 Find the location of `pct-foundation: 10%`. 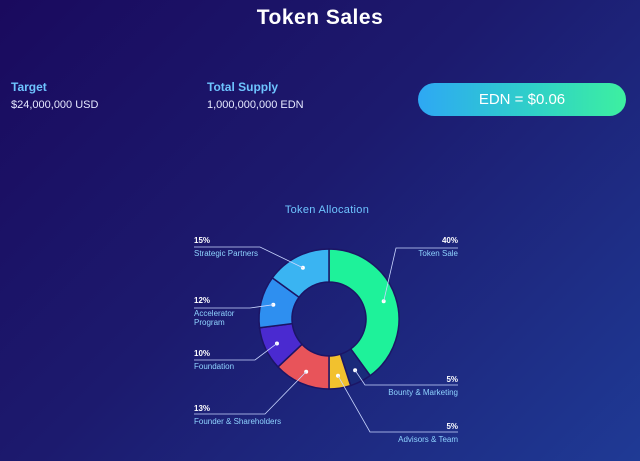

pct-foundation: 10% is located at coordinates (202, 353).